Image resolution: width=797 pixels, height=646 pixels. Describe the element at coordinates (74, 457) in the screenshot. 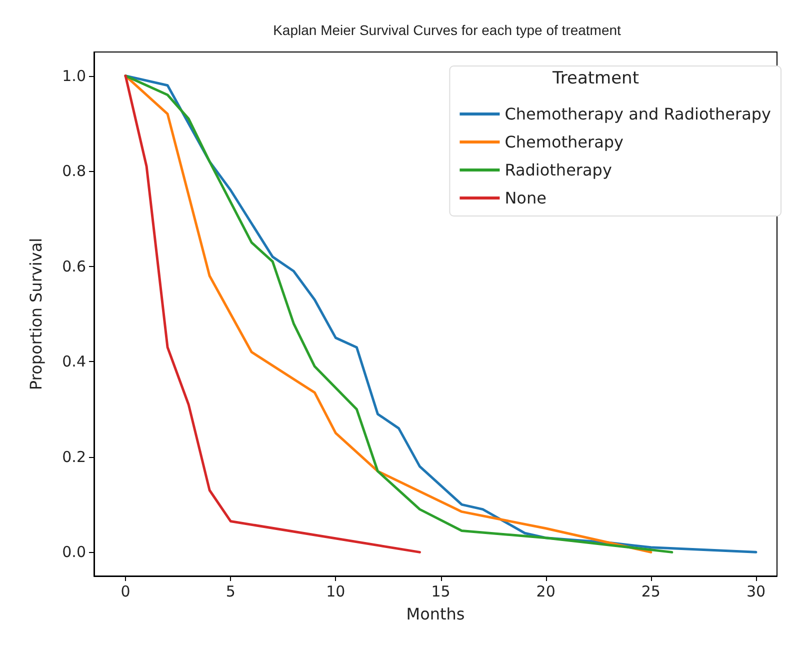

I see `y-tick-label: 0.2` at that location.